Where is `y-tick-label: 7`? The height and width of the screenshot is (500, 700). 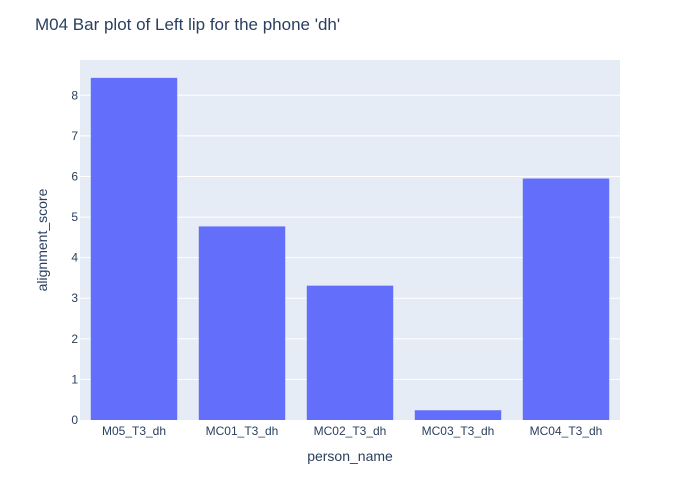 y-tick-label: 7 is located at coordinates (74, 136).